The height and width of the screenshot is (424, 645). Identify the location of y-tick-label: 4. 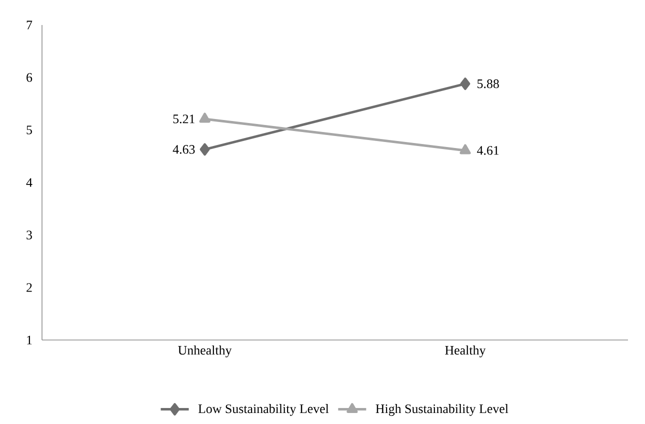
(29, 182).